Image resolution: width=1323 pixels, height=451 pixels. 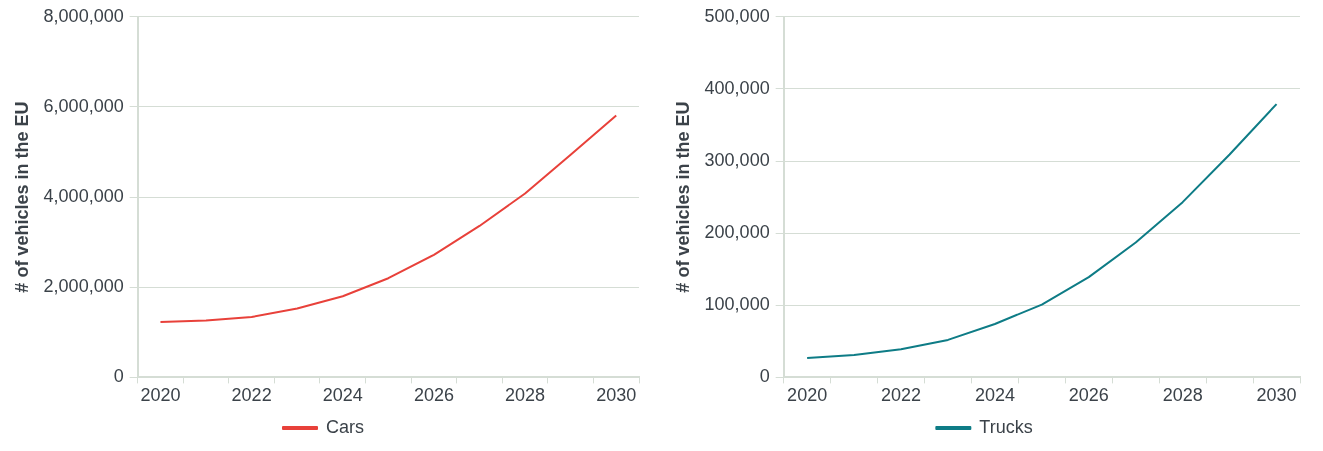 I want to click on y-tick-label: 2,000,000, so click(x=83, y=286).